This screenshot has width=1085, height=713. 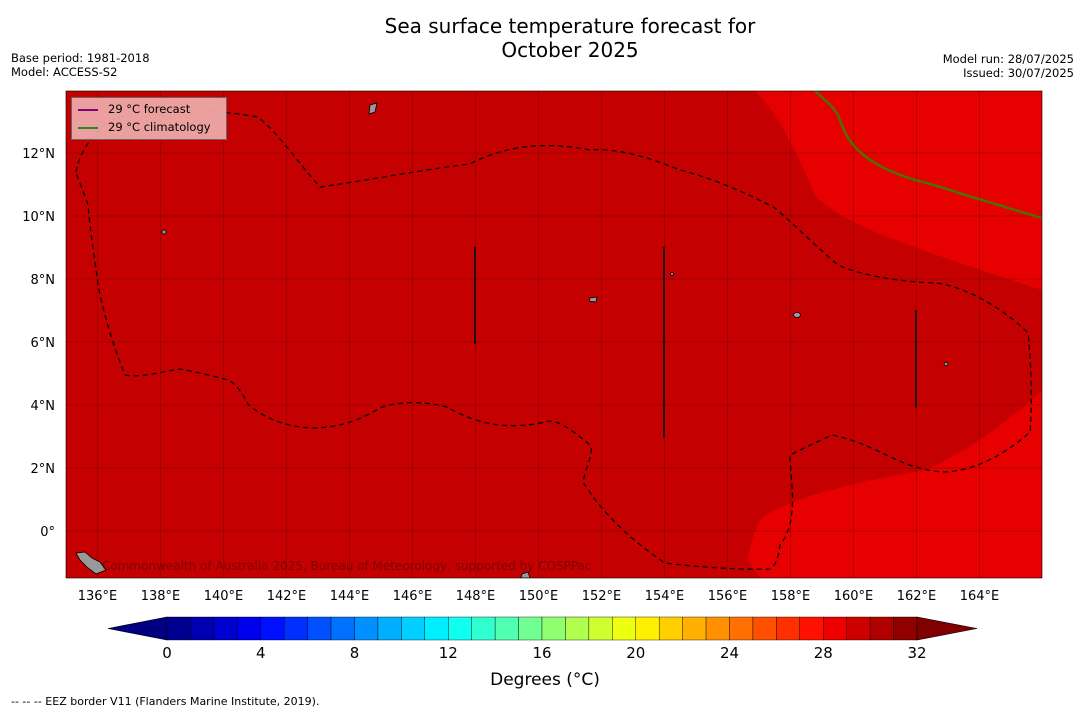 What do you see at coordinates (728, 596) in the screenshot?
I see `lon-tick-label: 156°E` at bounding box center [728, 596].